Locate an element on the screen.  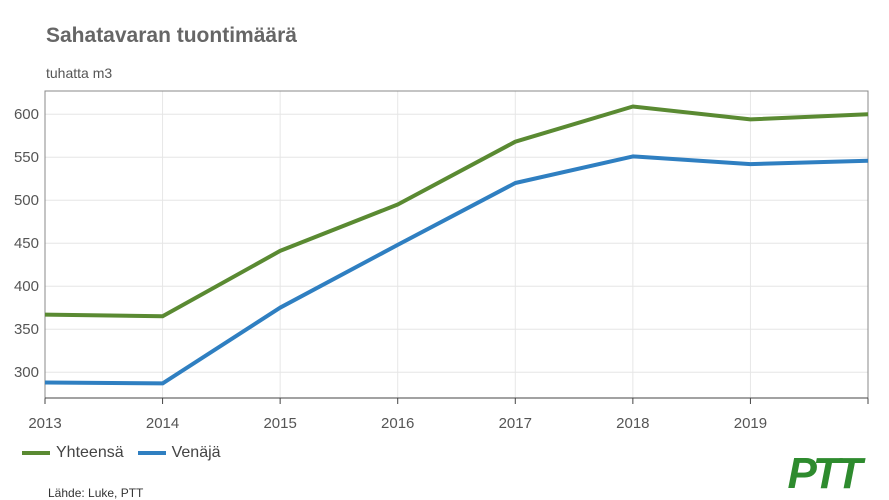
y-axis-unit-label: tuhatta m3 is located at coordinates (79, 73).